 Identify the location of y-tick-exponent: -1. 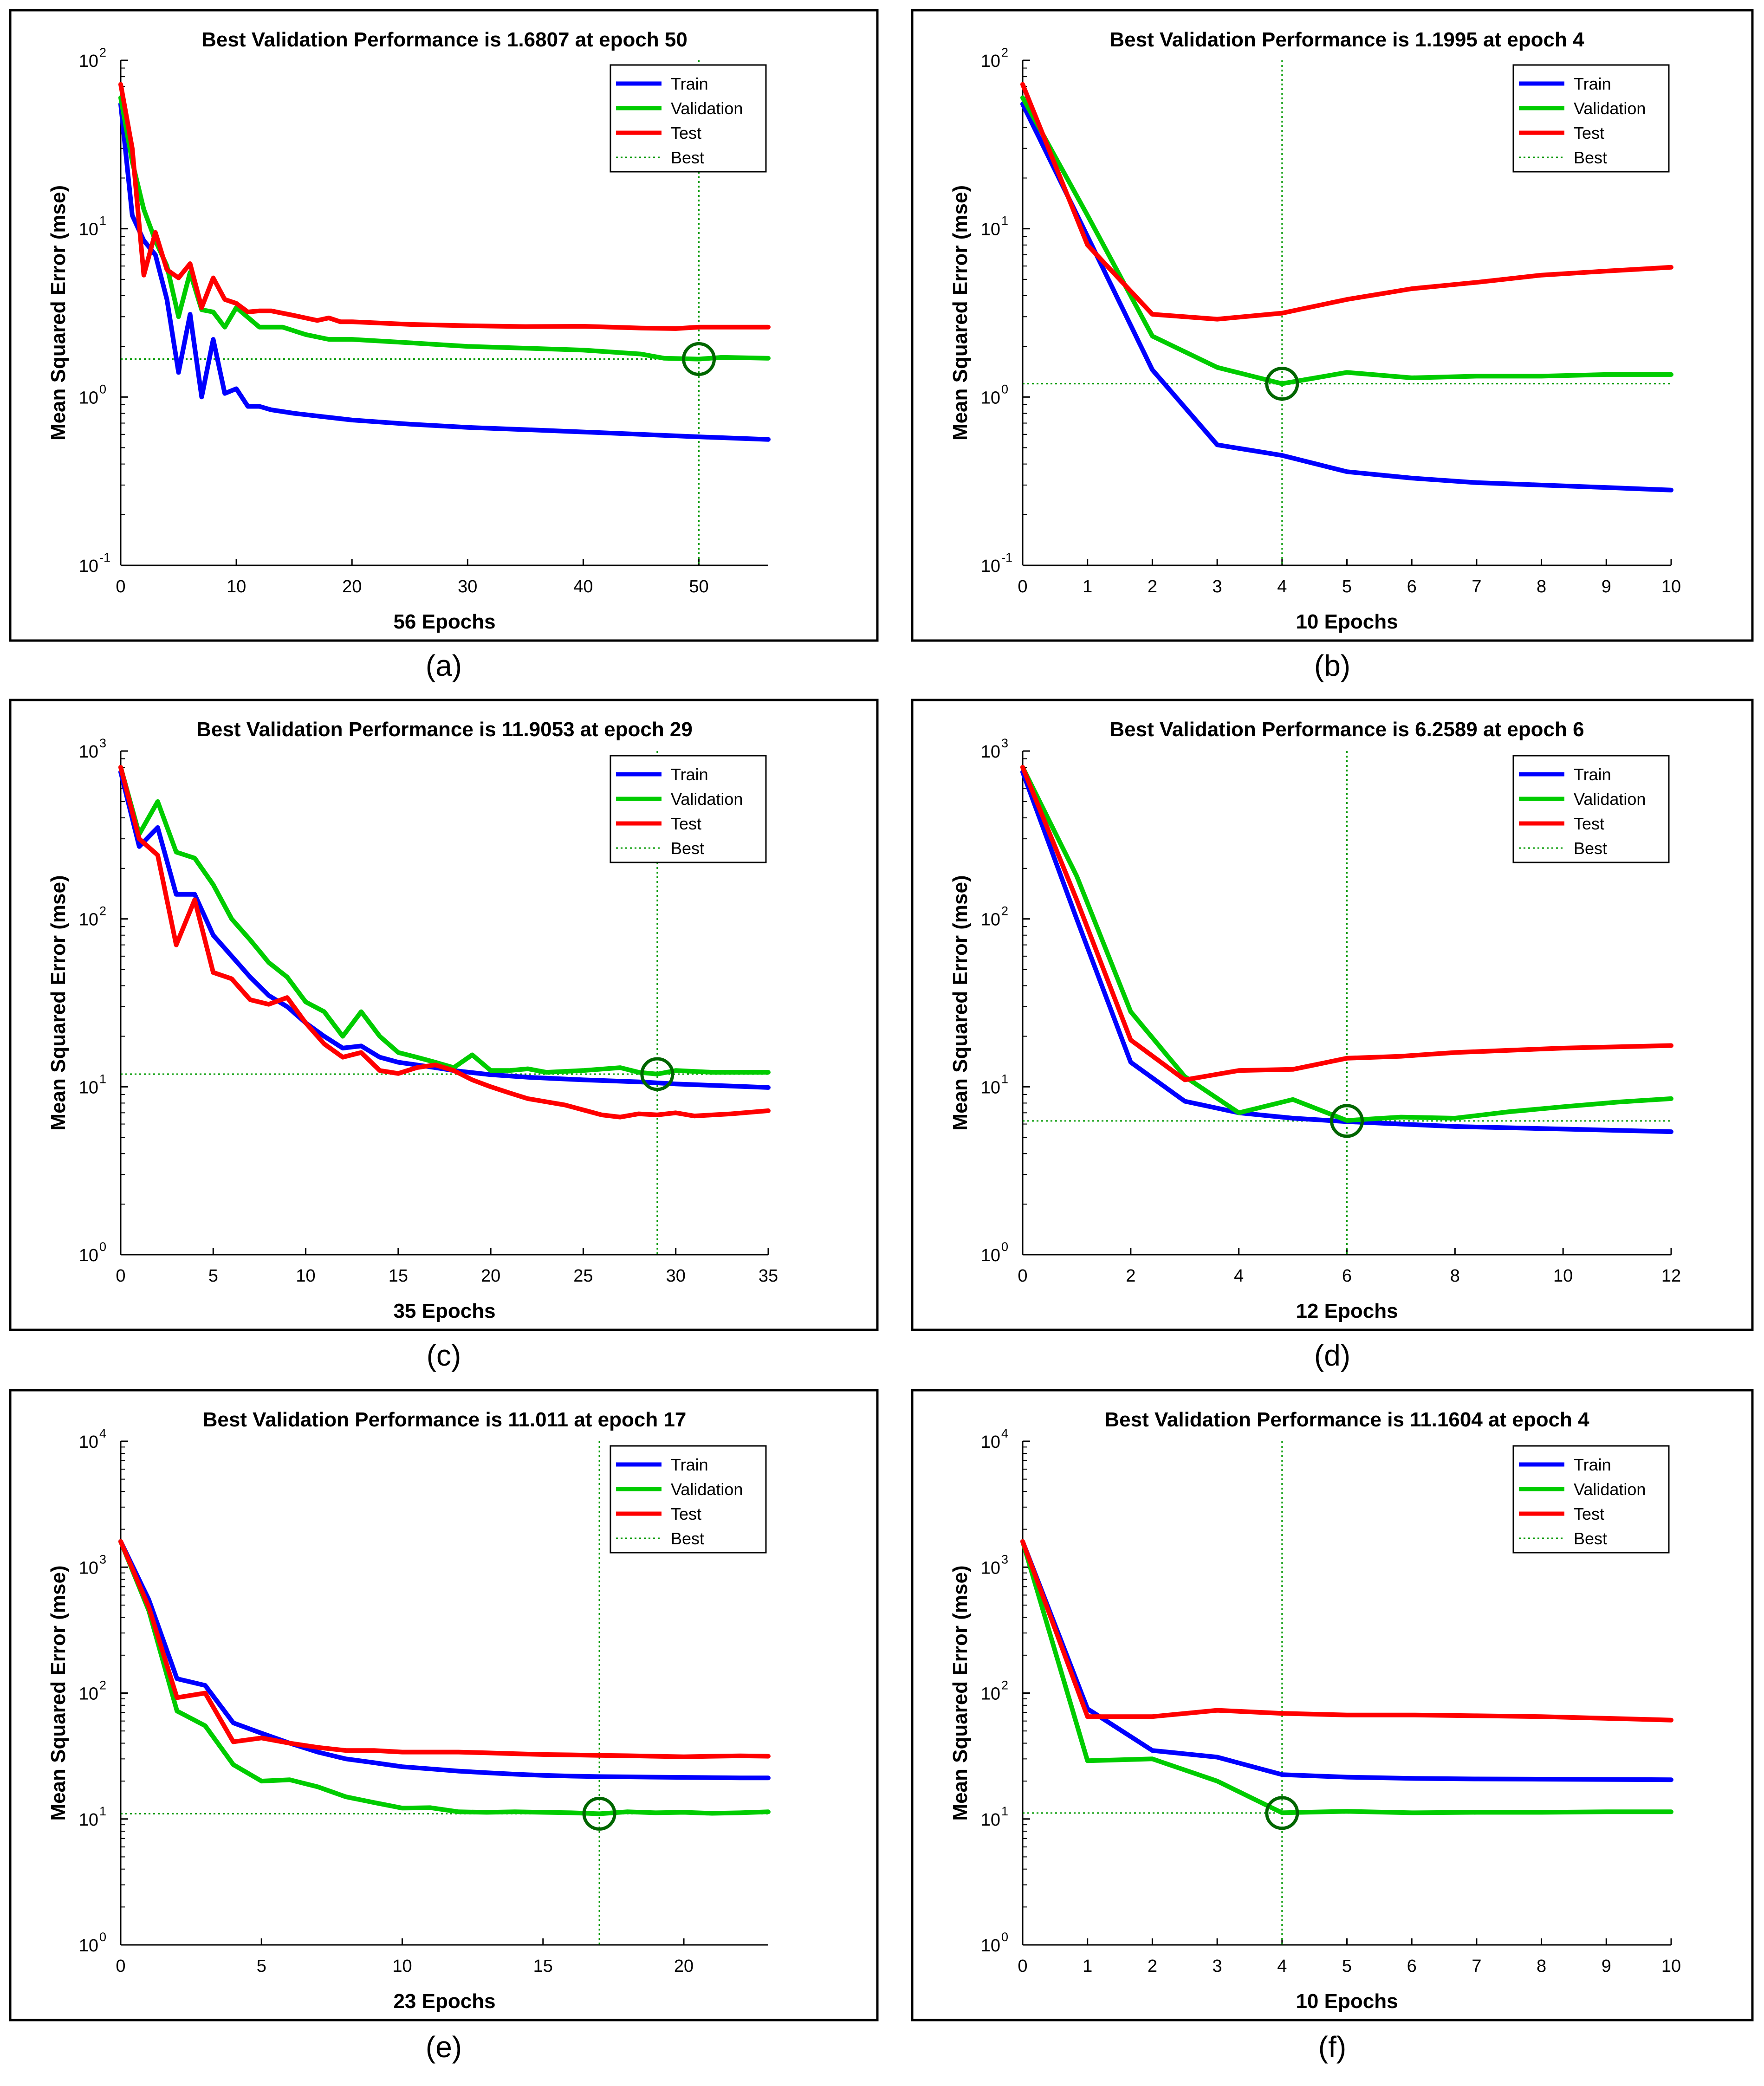
(1007, 557).